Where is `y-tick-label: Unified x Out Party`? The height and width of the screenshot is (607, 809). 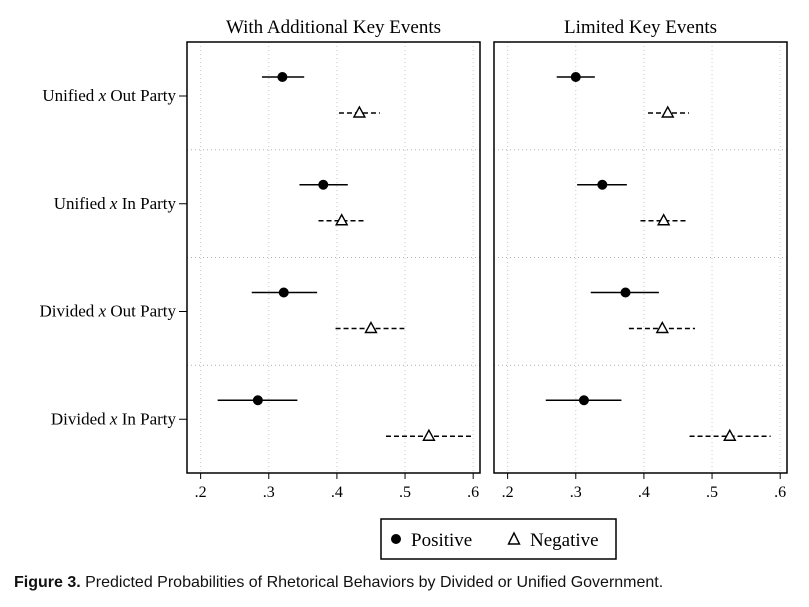 y-tick-label: Unified x Out Party is located at coordinates (109, 95).